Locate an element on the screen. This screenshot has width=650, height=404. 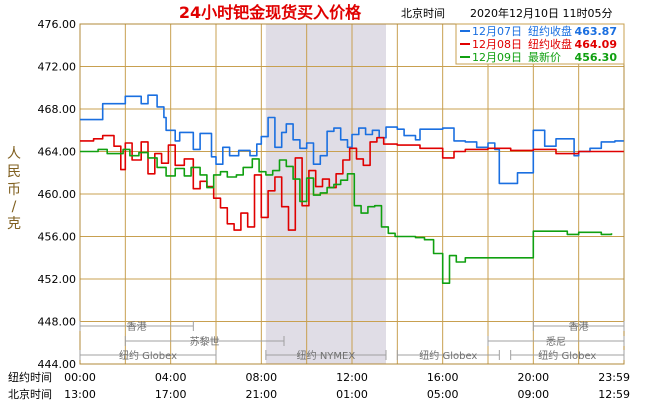
ny-time-tick: 16:00 is located at coordinates (443, 377).